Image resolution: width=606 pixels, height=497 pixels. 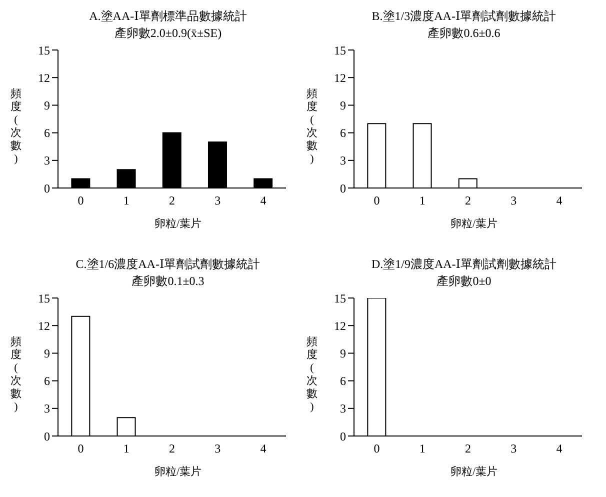 I want to click on chart-title: C.塗1/6濃度AA-Ⅰ單劑試劑數據統計, so click(x=168, y=264).